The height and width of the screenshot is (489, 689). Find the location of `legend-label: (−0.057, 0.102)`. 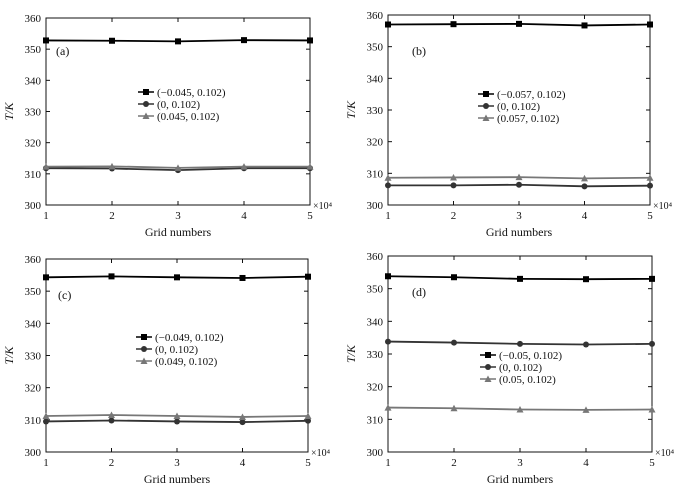

legend-label: (−0.057, 0.102) is located at coordinates (531, 95).